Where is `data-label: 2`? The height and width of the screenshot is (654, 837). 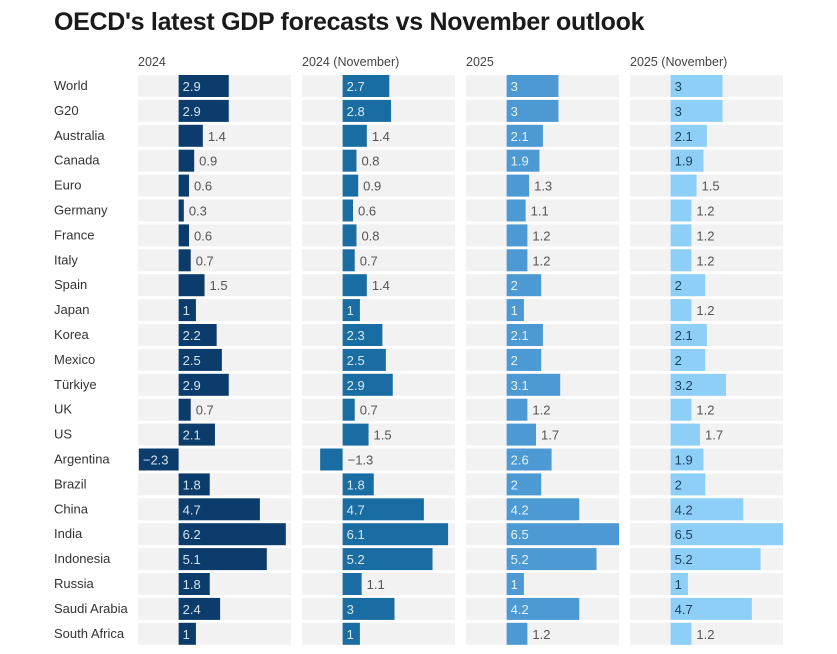 data-label: 2 is located at coordinates (678, 484).